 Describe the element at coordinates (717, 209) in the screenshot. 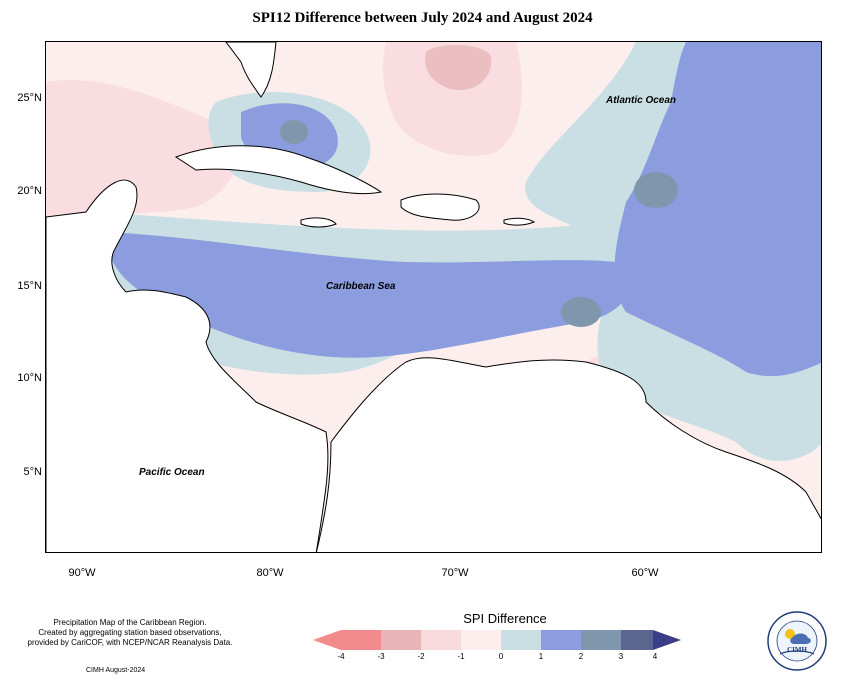

I see `wet-core-atlantic` at that location.